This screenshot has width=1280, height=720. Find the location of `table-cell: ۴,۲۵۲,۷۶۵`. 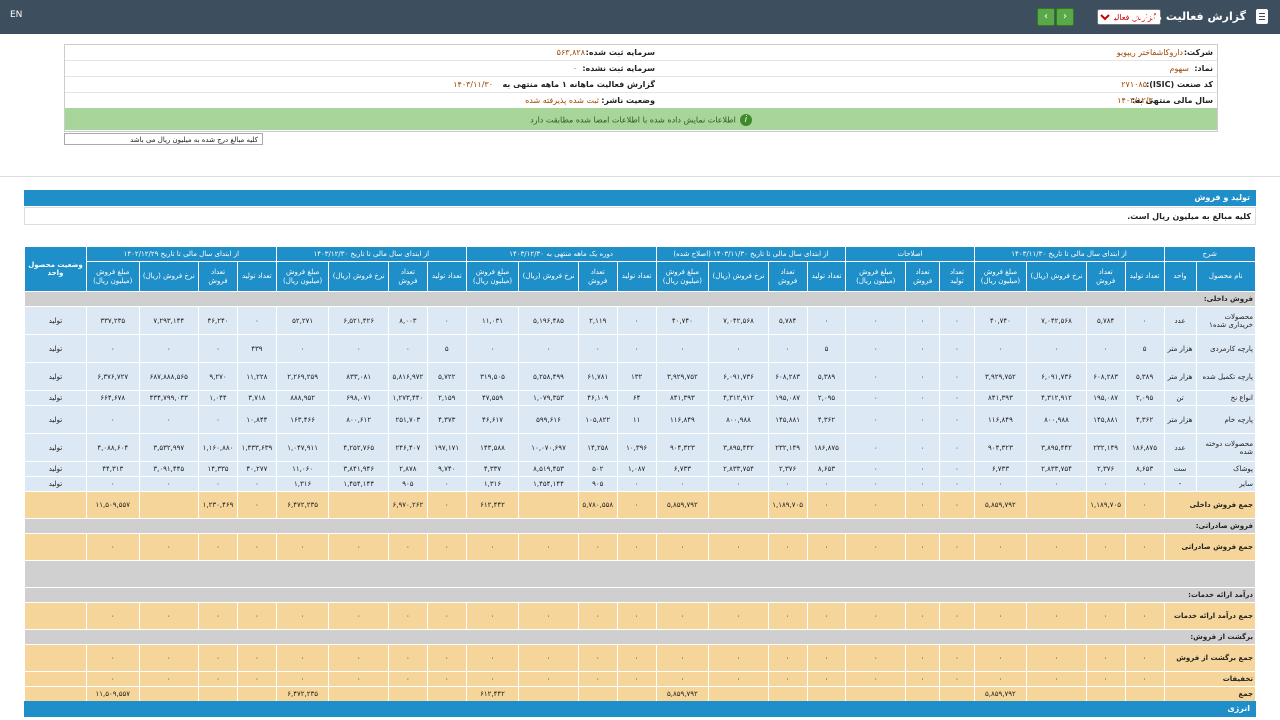

table-cell: ۴,۲۵۲,۷۶۵ is located at coordinates (358, 447).